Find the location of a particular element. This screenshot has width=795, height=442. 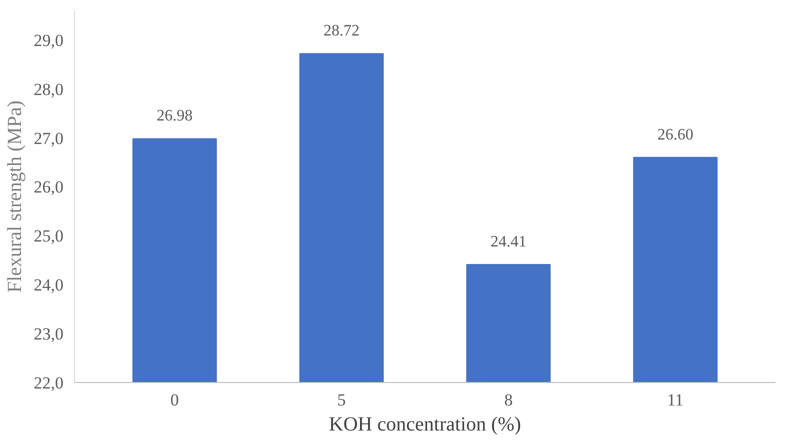

y-tick-label: 24,0 is located at coordinates (49, 285).